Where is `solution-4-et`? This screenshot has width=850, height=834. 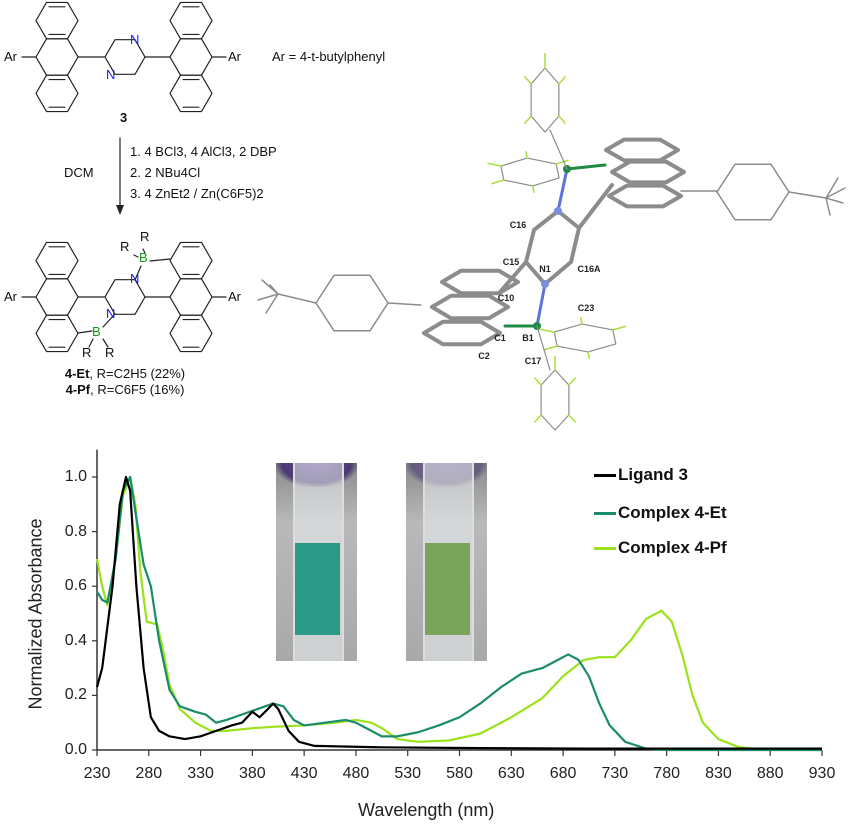 solution-4-et is located at coordinates (317, 589).